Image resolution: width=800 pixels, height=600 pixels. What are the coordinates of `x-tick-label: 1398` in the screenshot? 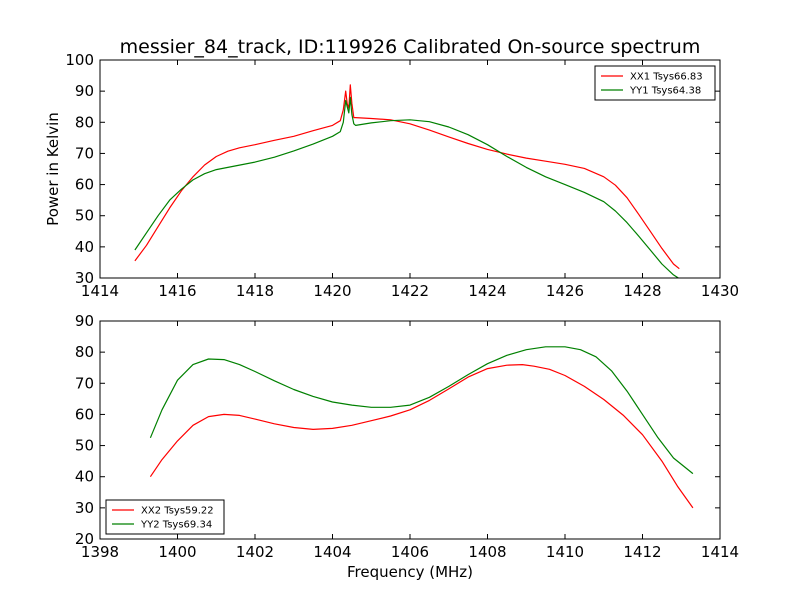 It's located at (100, 552).